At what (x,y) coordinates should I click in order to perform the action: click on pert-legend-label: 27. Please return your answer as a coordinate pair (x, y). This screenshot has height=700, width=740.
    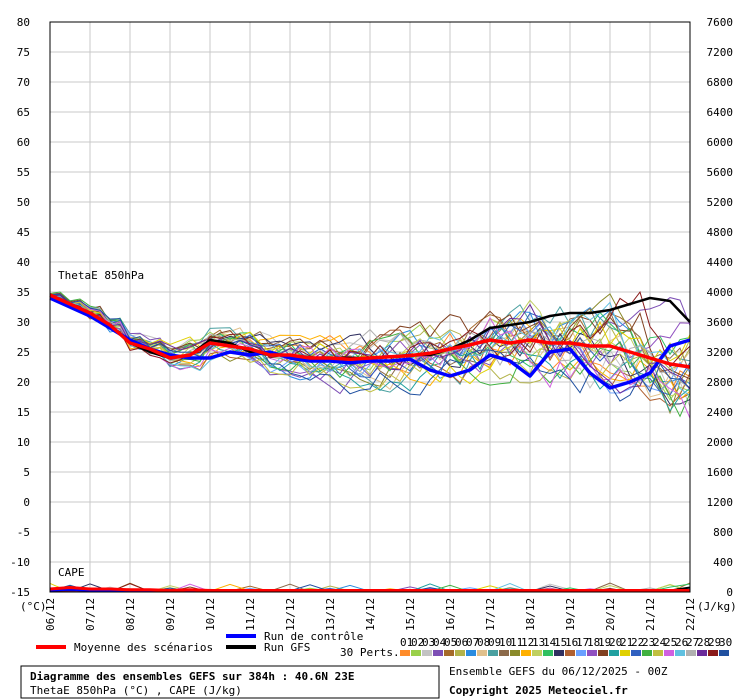
    Looking at the image, I should click on (692, 642).